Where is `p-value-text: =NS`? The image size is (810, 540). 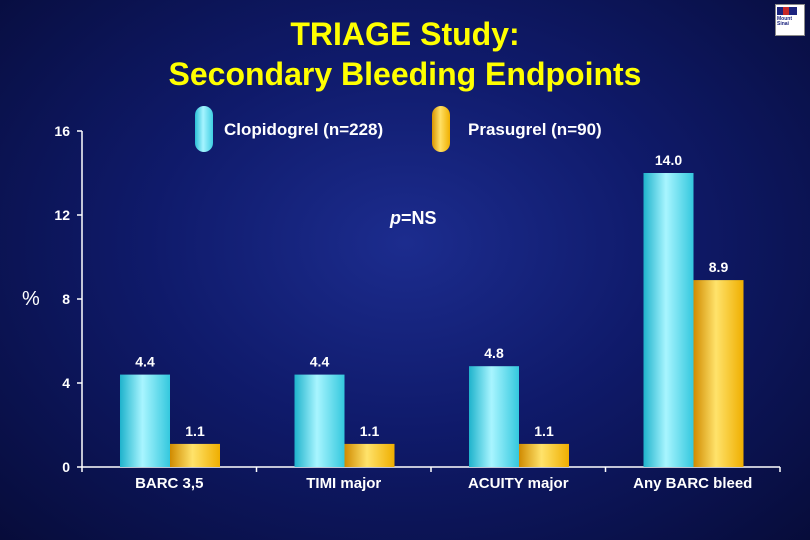
p-value-text: =NS is located at coordinates (419, 218).